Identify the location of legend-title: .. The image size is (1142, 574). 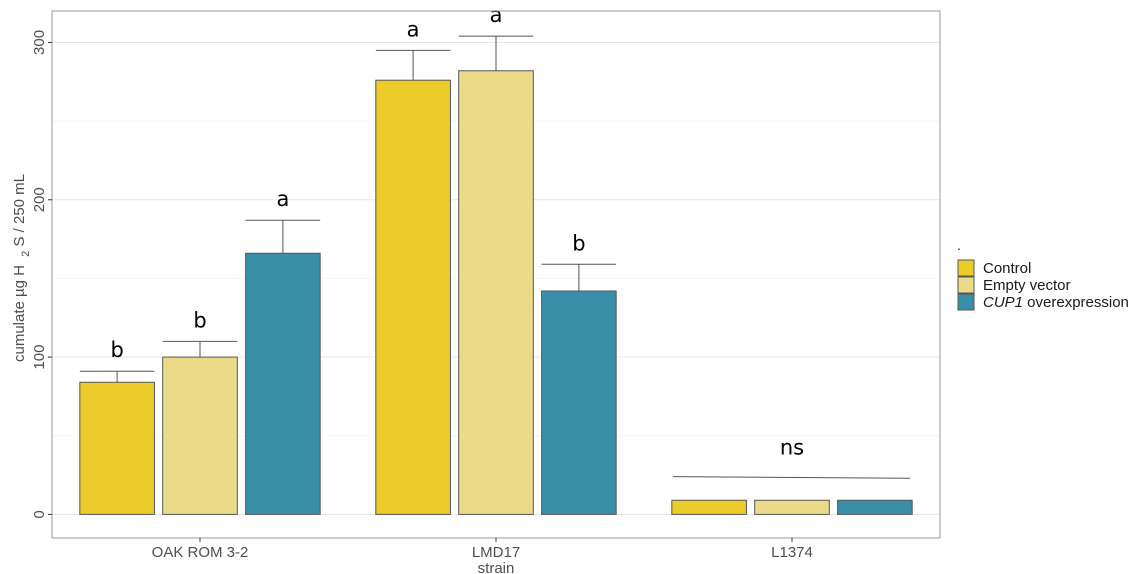
(959, 245).